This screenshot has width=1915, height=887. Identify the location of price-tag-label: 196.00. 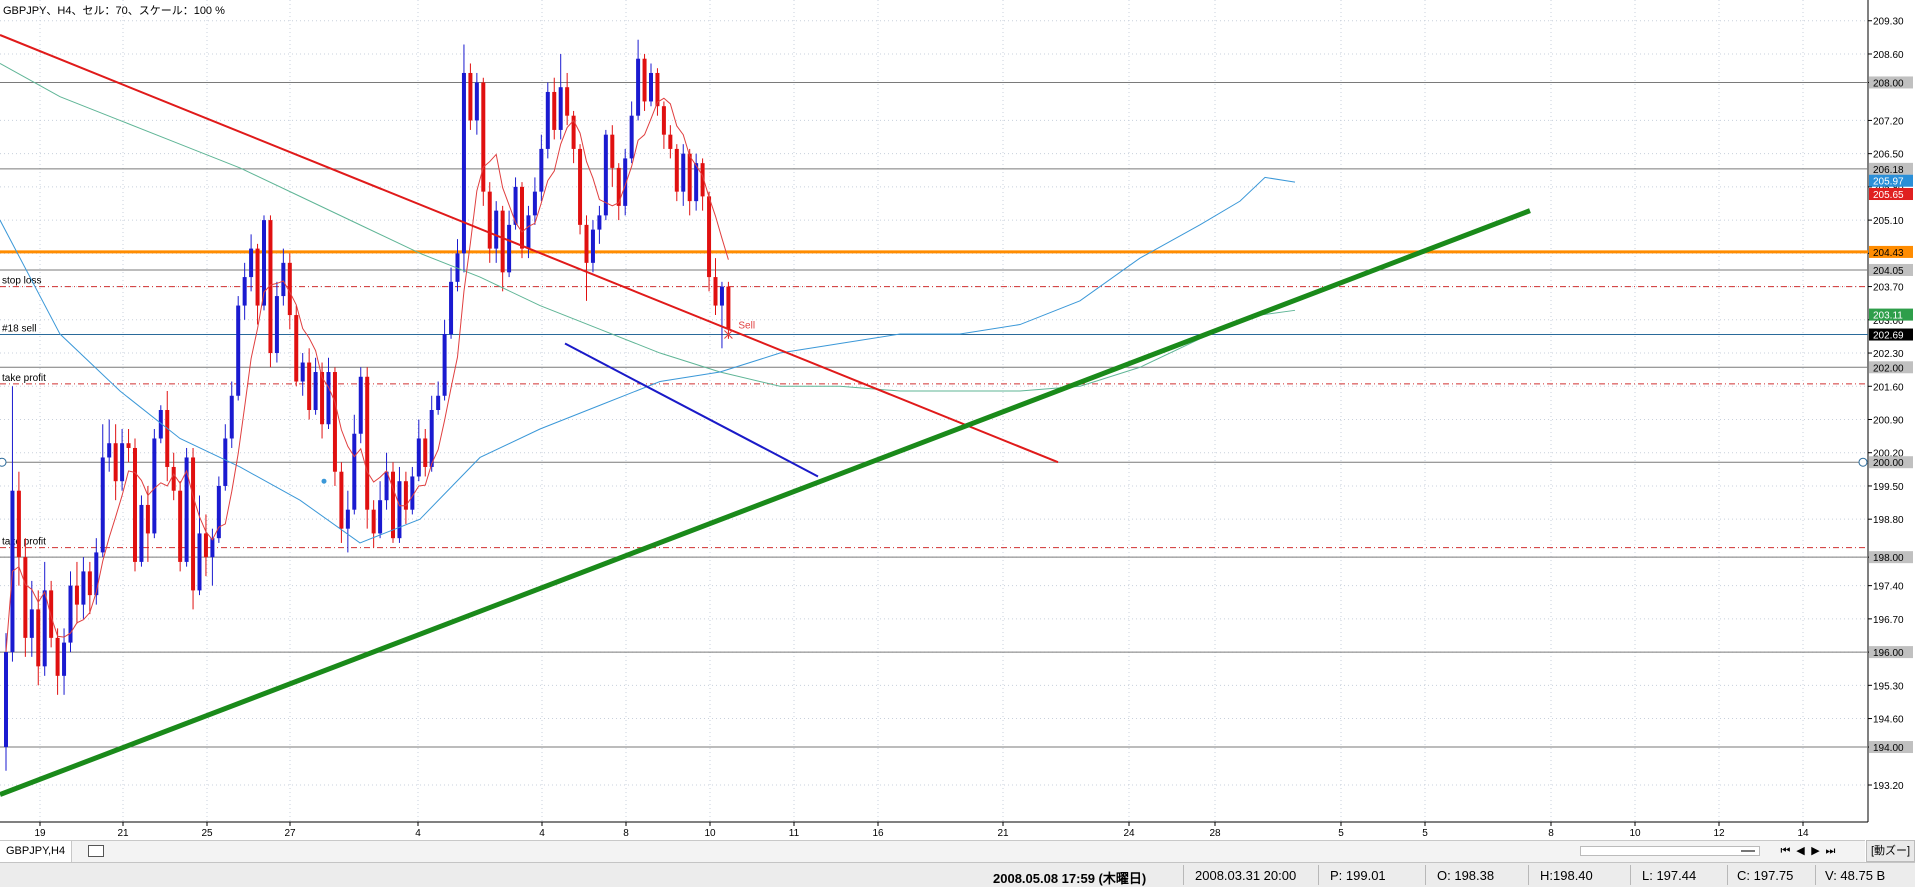
(1888, 653).